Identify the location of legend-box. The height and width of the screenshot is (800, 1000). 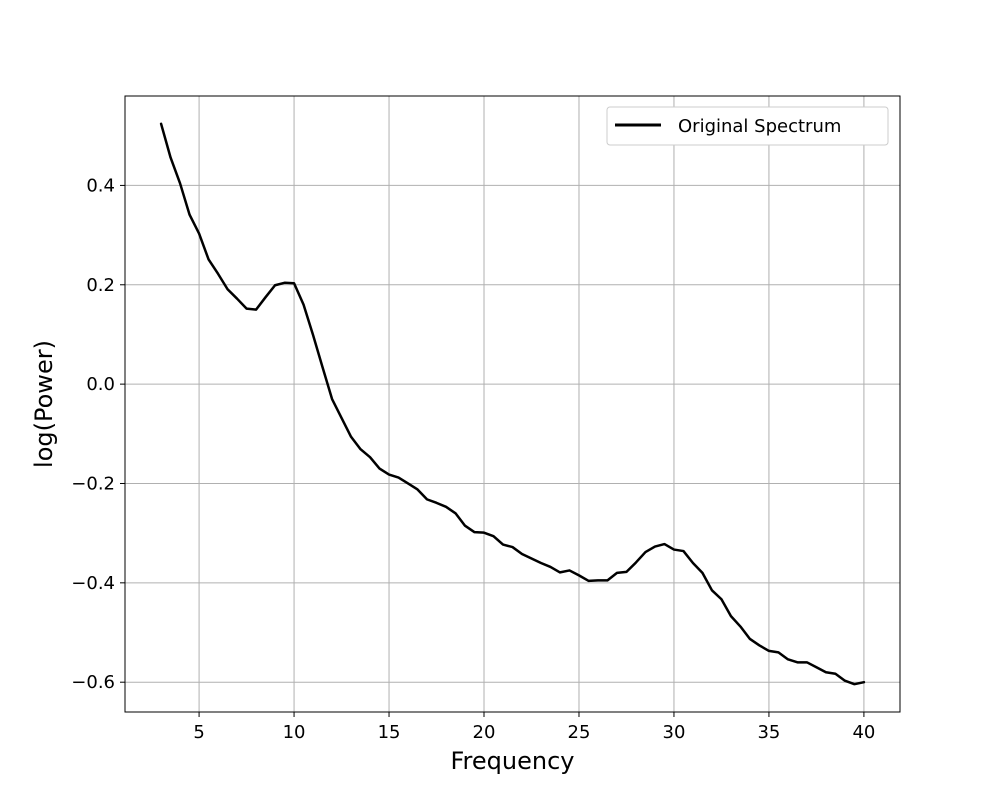
(747, 126).